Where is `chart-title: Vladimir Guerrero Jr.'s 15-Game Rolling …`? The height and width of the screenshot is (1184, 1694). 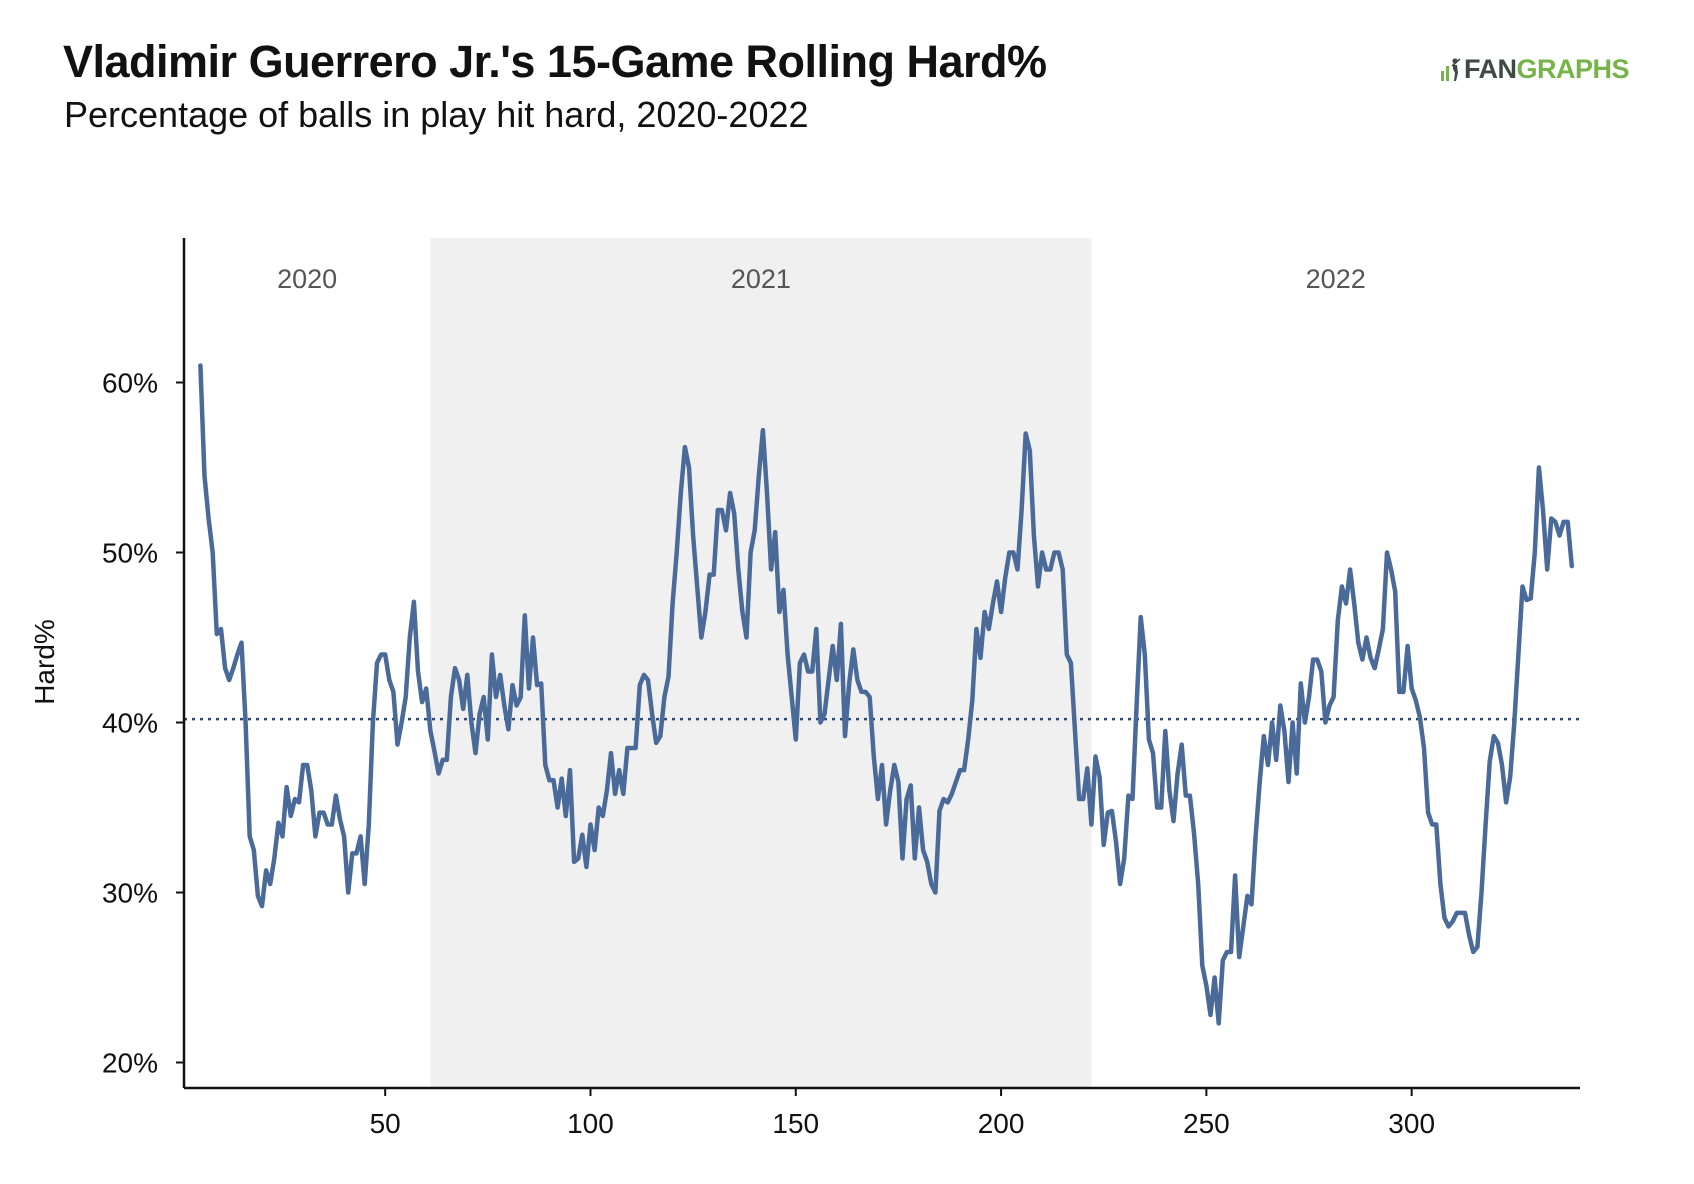
chart-title: Vladimir Guerrero Jr.'s 15-Game Rolling … is located at coordinates (555, 61).